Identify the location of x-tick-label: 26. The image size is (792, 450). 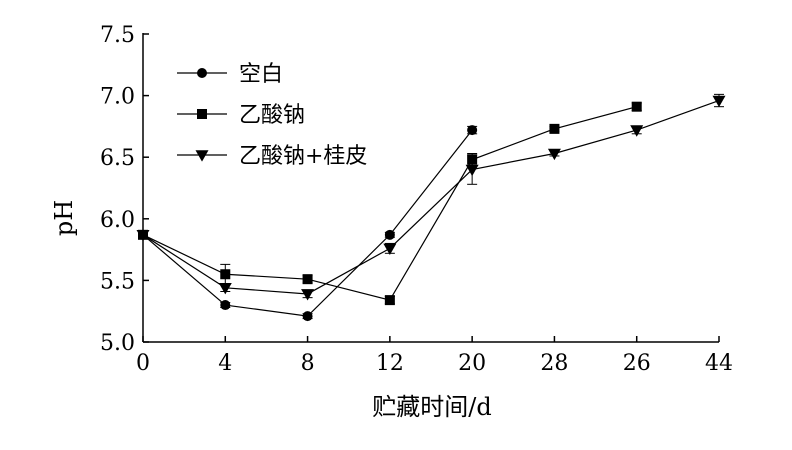
(637, 363).